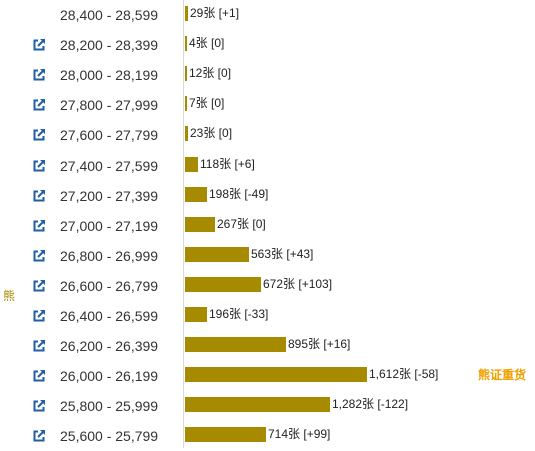 The height and width of the screenshot is (451, 535). What do you see at coordinates (319, 344) in the screenshot?
I see `count-label: 895张 [+16]` at bounding box center [319, 344].